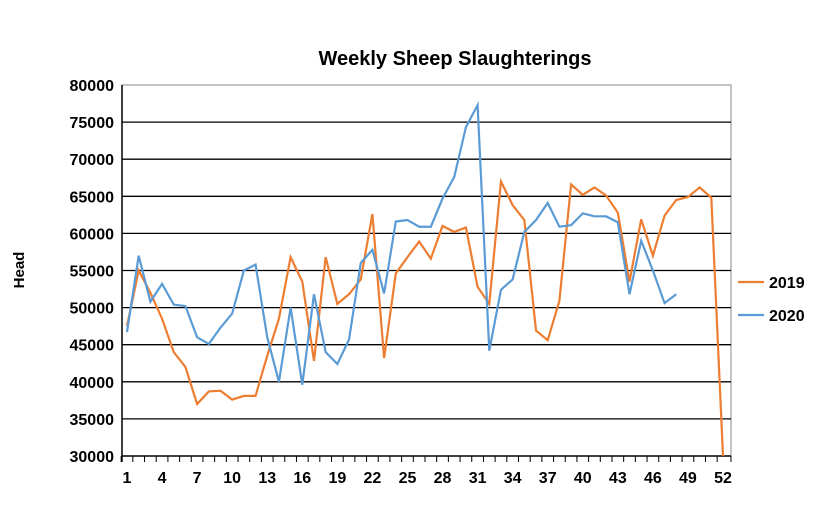 The height and width of the screenshot is (520, 816). I want to click on x-tick-label: 31, so click(478, 478).